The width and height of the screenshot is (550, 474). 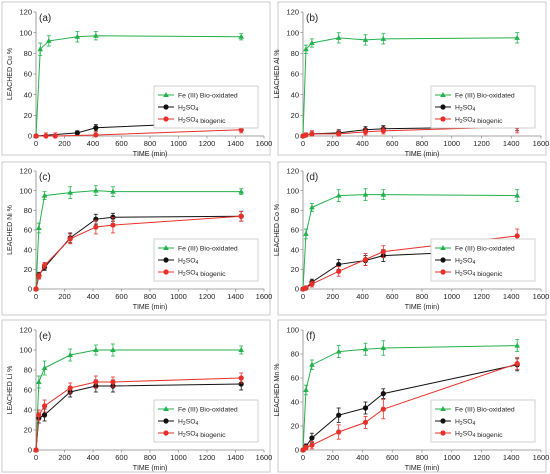 What do you see at coordinates (10, 390) in the screenshot?
I see `y-axis-label: LEACHED Li %` at bounding box center [10, 390].